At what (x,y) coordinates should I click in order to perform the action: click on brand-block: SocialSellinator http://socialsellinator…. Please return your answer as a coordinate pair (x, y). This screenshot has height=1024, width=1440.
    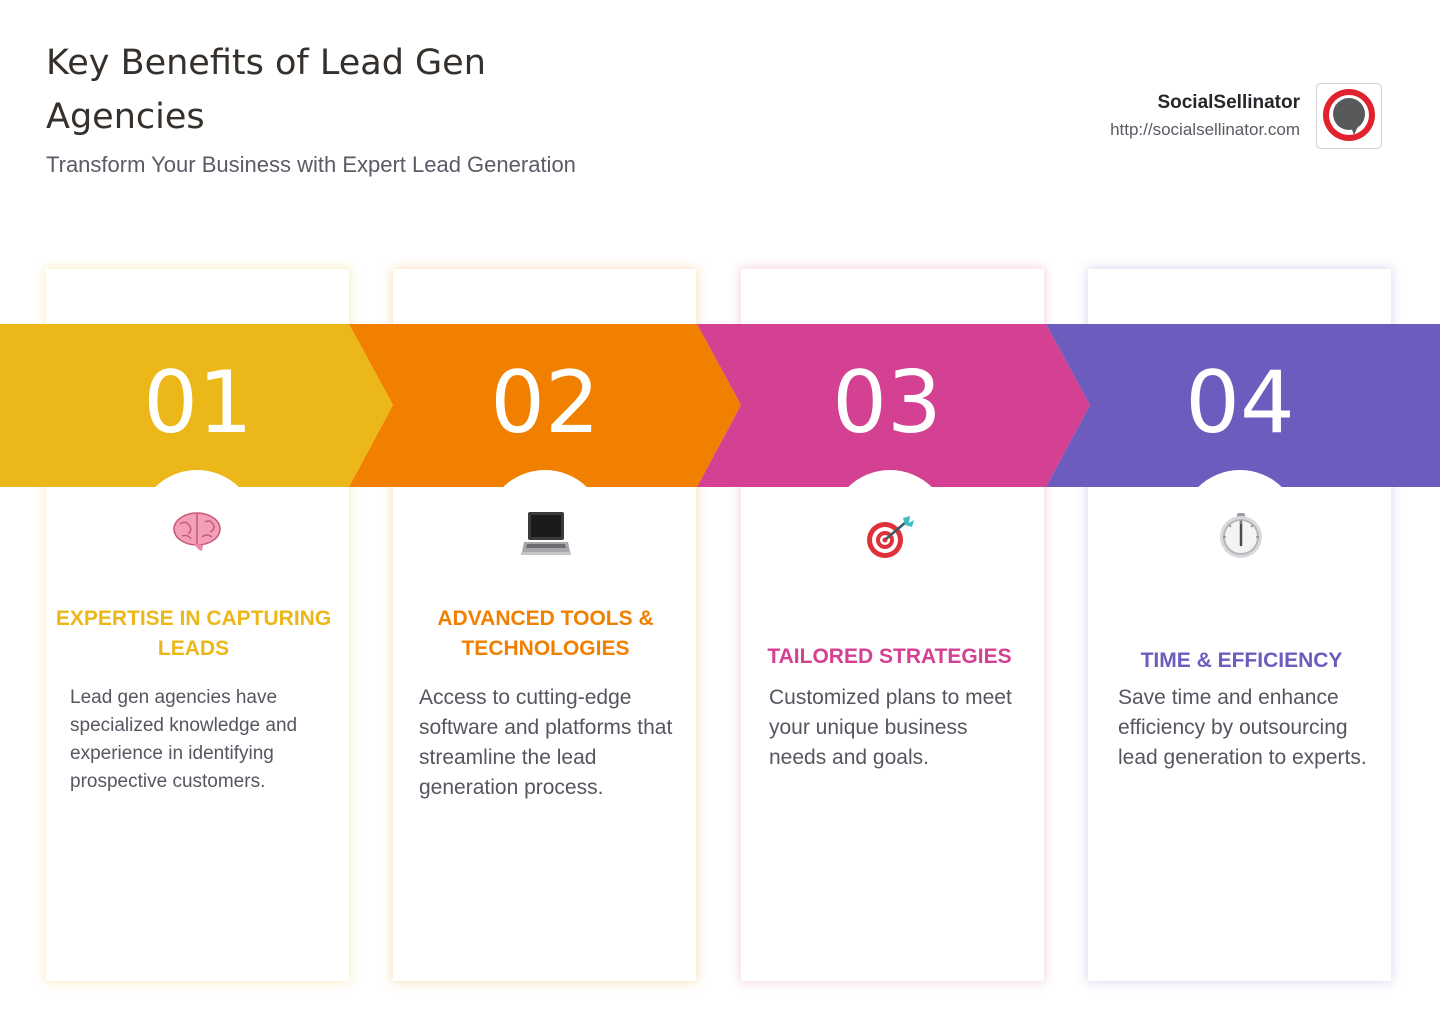
    Looking at the image, I should click on (1205, 116).